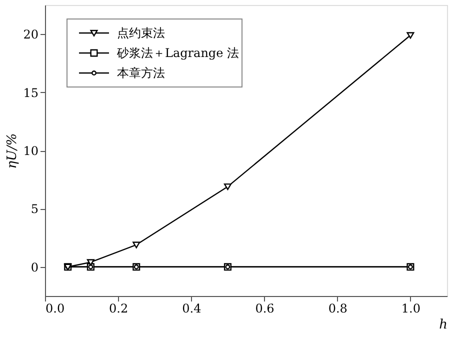  Describe the element at coordinates (192, 309) in the screenshot. I see `x-tick-label: 0.4` at that location.